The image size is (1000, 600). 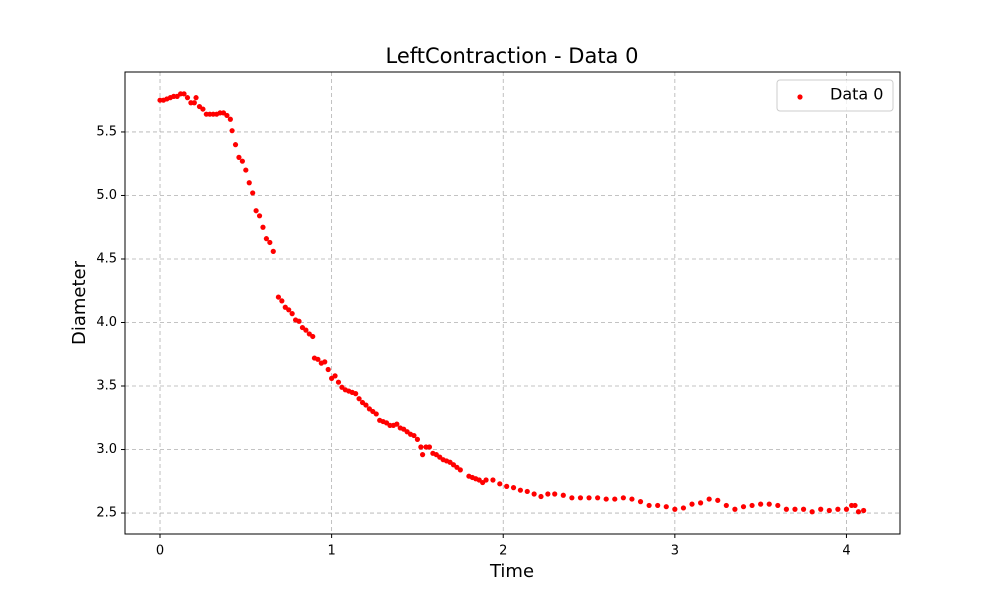 What do you see at coordinates (331, 551) in the screenshot?
I see `x-tick-label: 1` at bounding box center [331, 551].